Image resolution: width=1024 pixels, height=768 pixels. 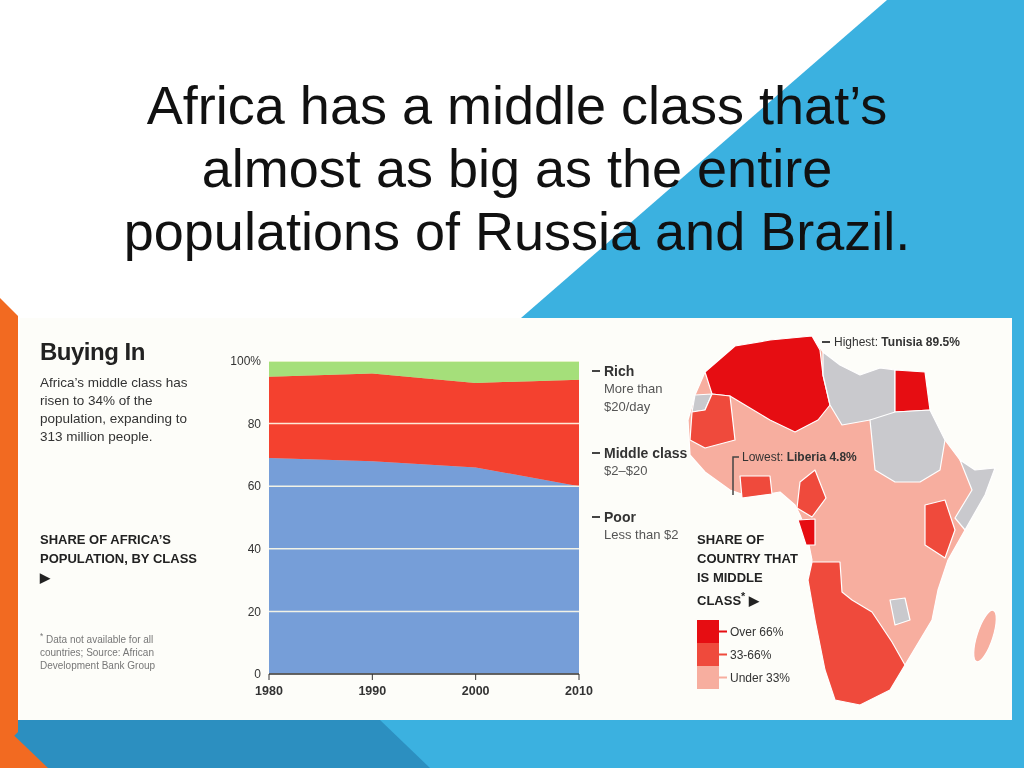 What do you see at coordinates (799, 457) in the screenshot?
I see `text: Lowest: Liberia 4.8%` at bounding box center [799, 457].